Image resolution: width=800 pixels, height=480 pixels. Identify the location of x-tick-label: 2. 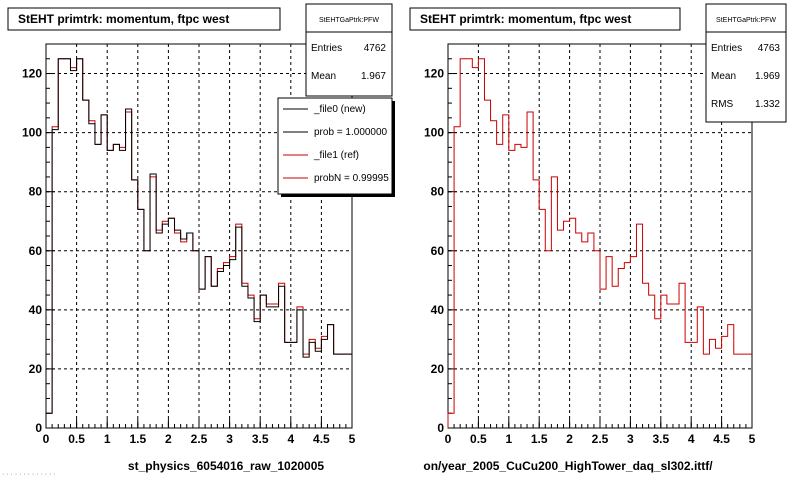
(168, 439).